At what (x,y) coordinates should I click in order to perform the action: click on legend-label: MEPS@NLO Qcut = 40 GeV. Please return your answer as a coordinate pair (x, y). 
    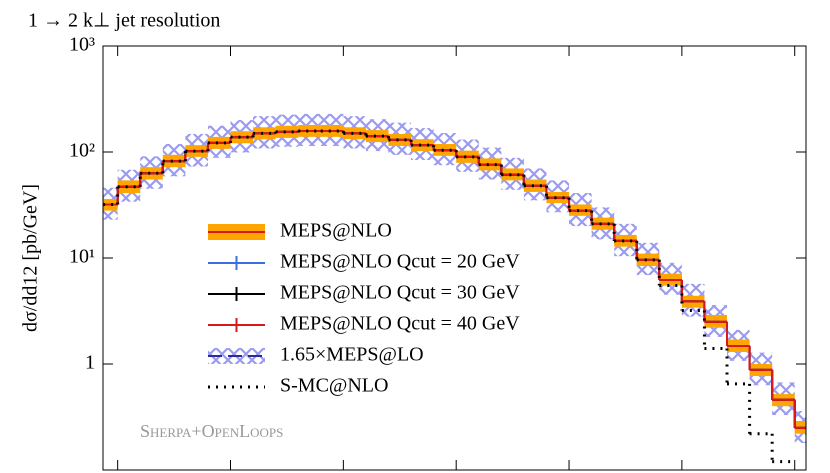
    Looking at the image, I should click on (400, 324).